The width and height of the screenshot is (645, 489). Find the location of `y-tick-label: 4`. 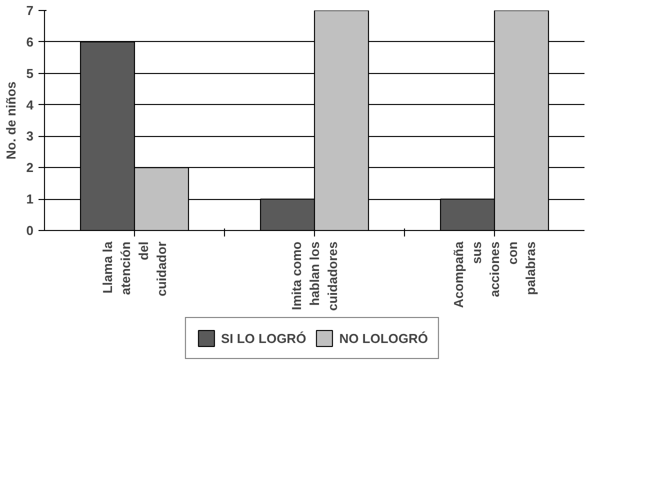

y-tick-label: 4 is located at coordinates (30, 104).